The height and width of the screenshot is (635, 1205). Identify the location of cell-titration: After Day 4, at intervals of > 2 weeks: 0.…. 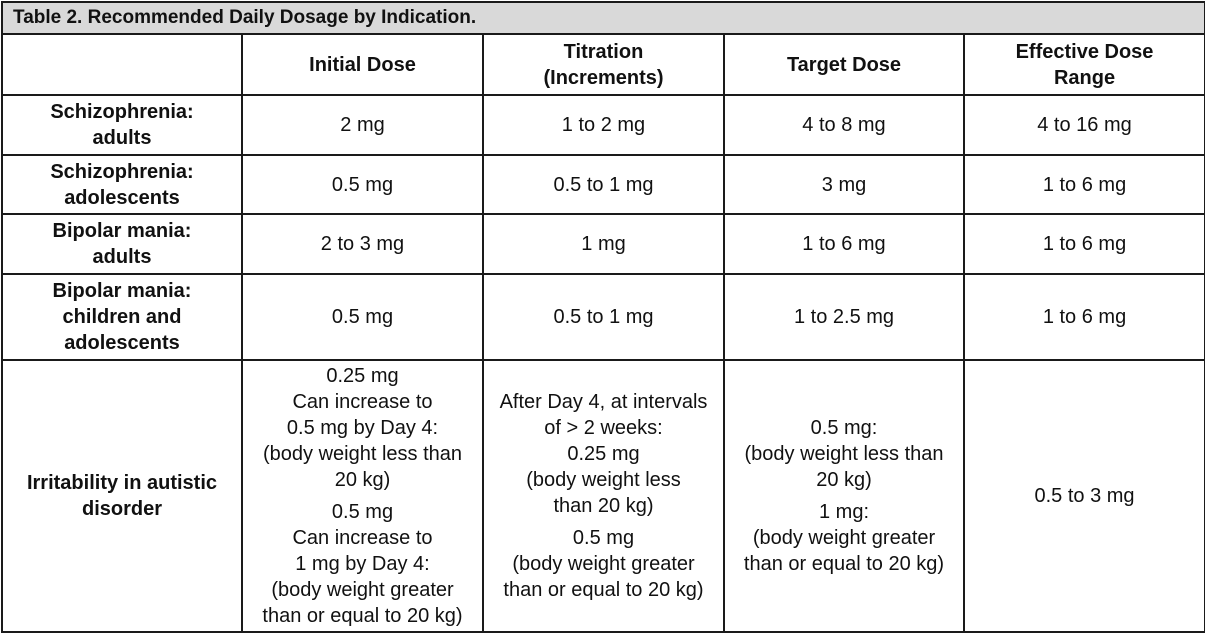
(603, 496).